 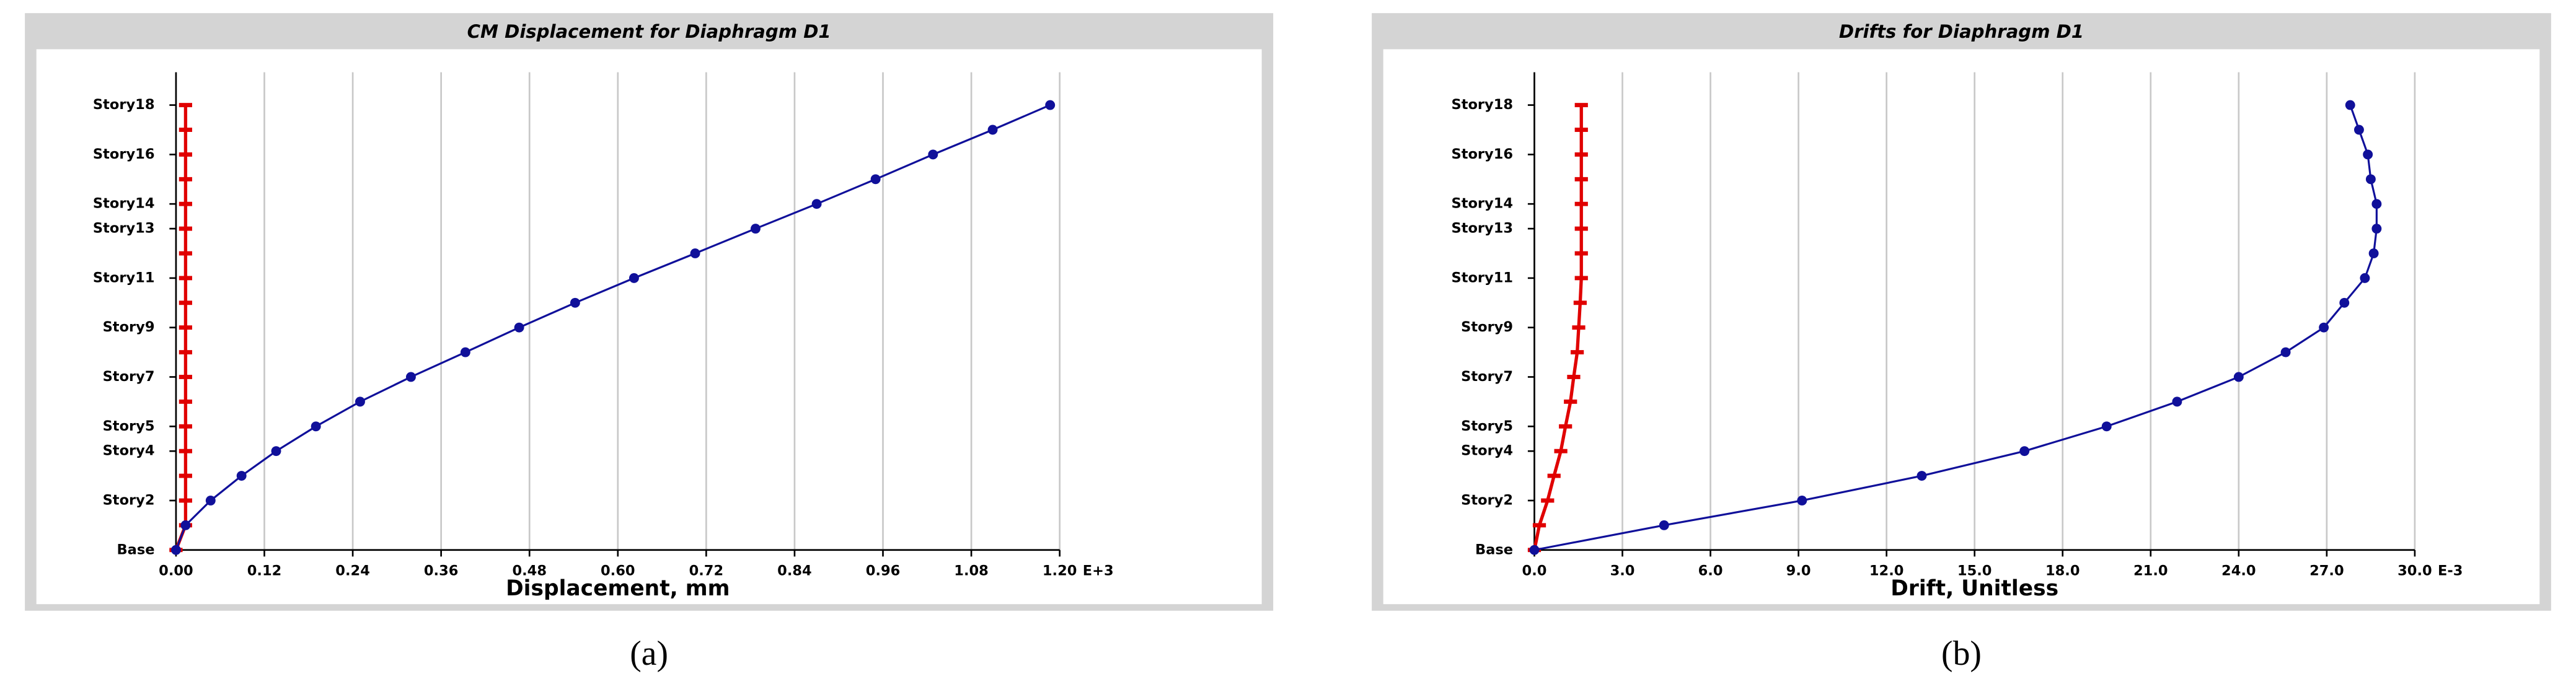 What do you see at coordinates (124, 229) in the screenshot?
I see `y-tick-label: Story13` at bounding box center [124, 229].